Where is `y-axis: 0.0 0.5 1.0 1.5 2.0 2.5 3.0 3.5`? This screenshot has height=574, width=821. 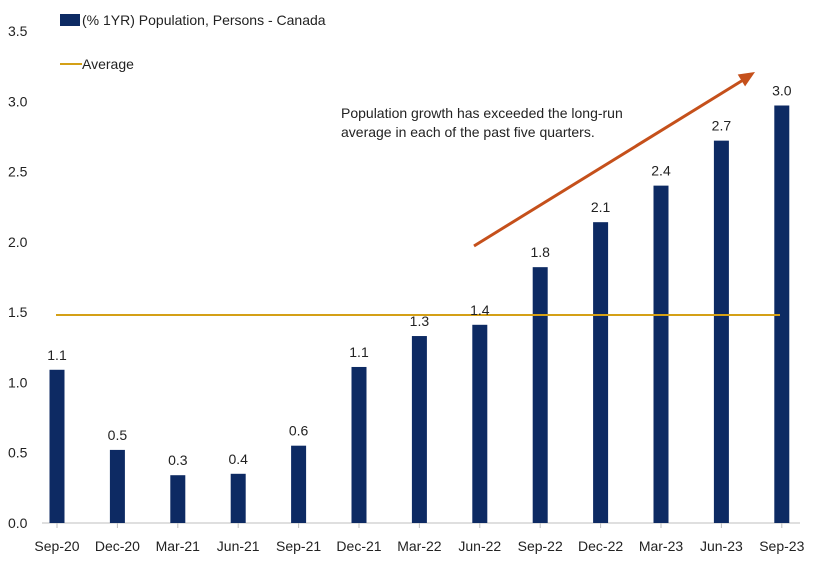 y-axis: 0.0 0.5 1.0 1.5 2.0 2.5 3.0 3.5 is located at coordinates (18, 277).